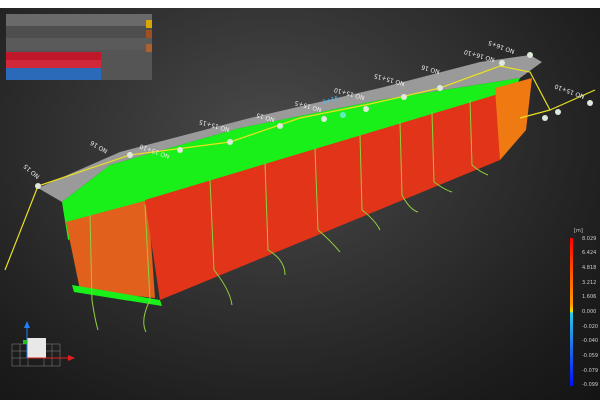 This screenshot has height=400, width=600. What do you see at coordinates (590, 385) in the screenshot?
I see `legend-tick: -0.099` at bounding box center [590, 385].